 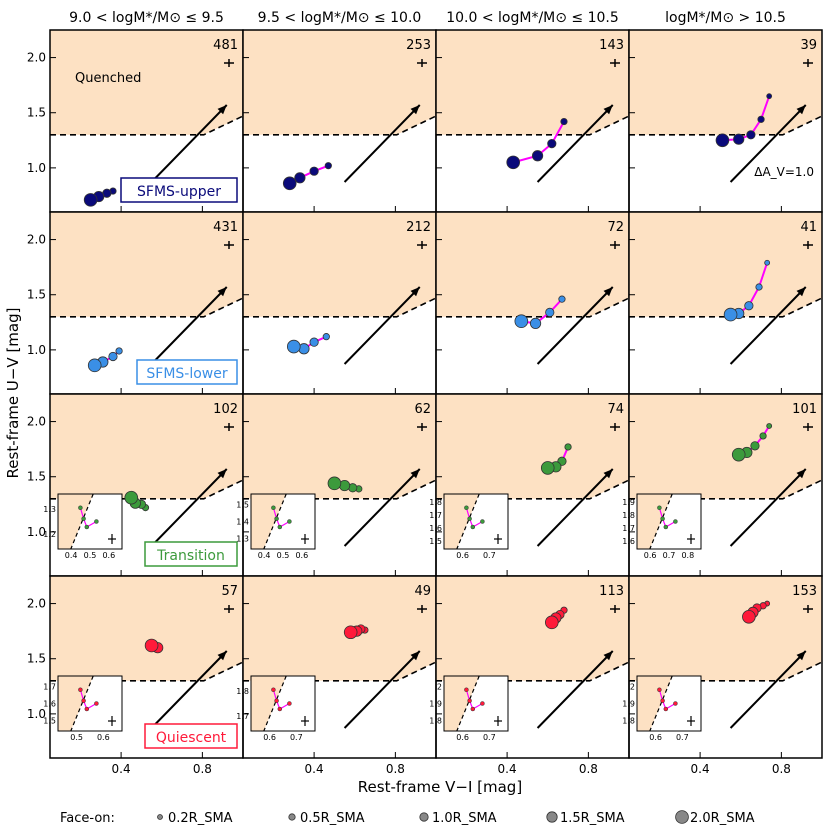 I want to click on legend-entry: 0.5R_SMA, so click(x=332, y=818).